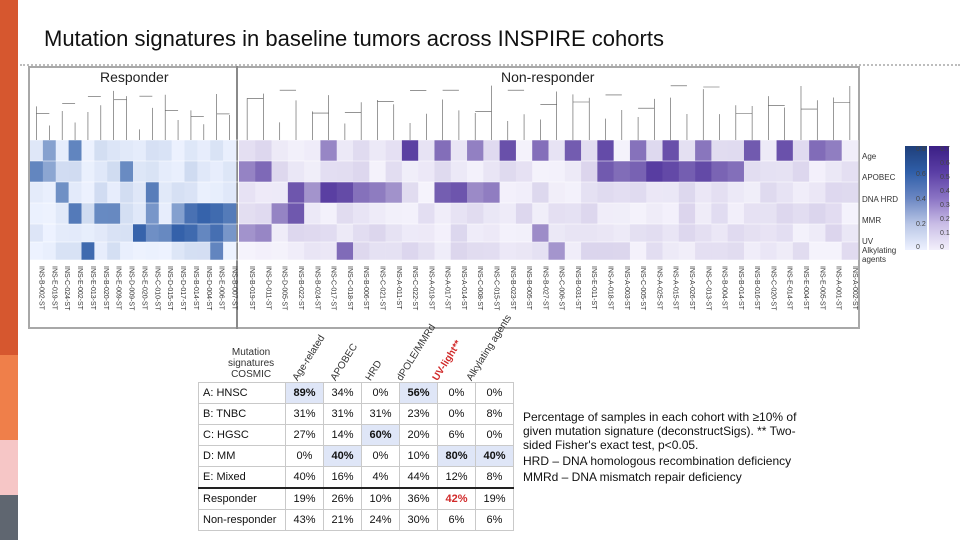 The height and width of the screenshot is (540, 960). What do you see at coordinates (418, 393) in the screenshot?
I see `table-cell: 56%` at bounding box center [418, 393].